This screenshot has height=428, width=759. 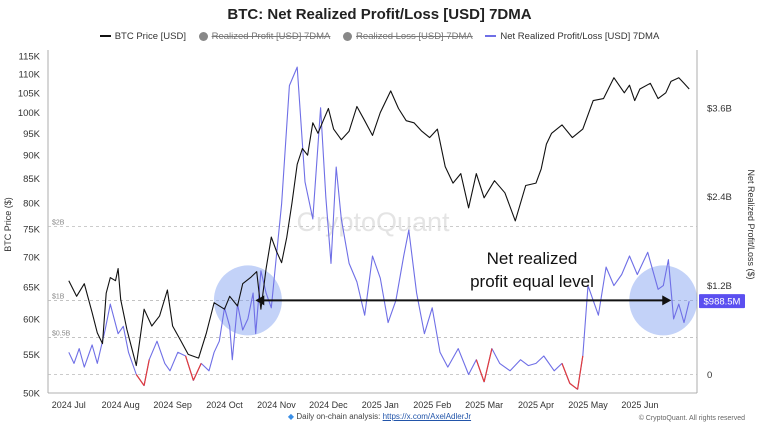 I want to click on legend-item-price: BTC Price [USD], so click(x=142, y=36).